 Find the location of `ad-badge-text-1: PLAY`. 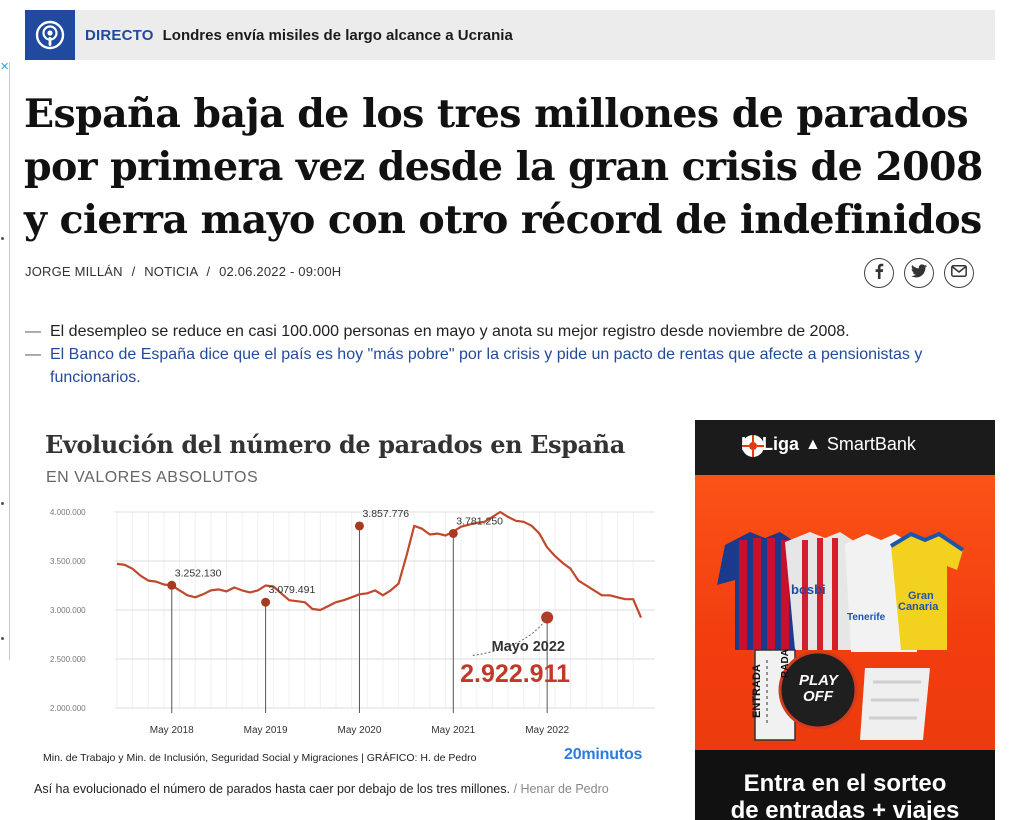

ad-badge-text-1: PLAY is located at coordinates (818, 680).